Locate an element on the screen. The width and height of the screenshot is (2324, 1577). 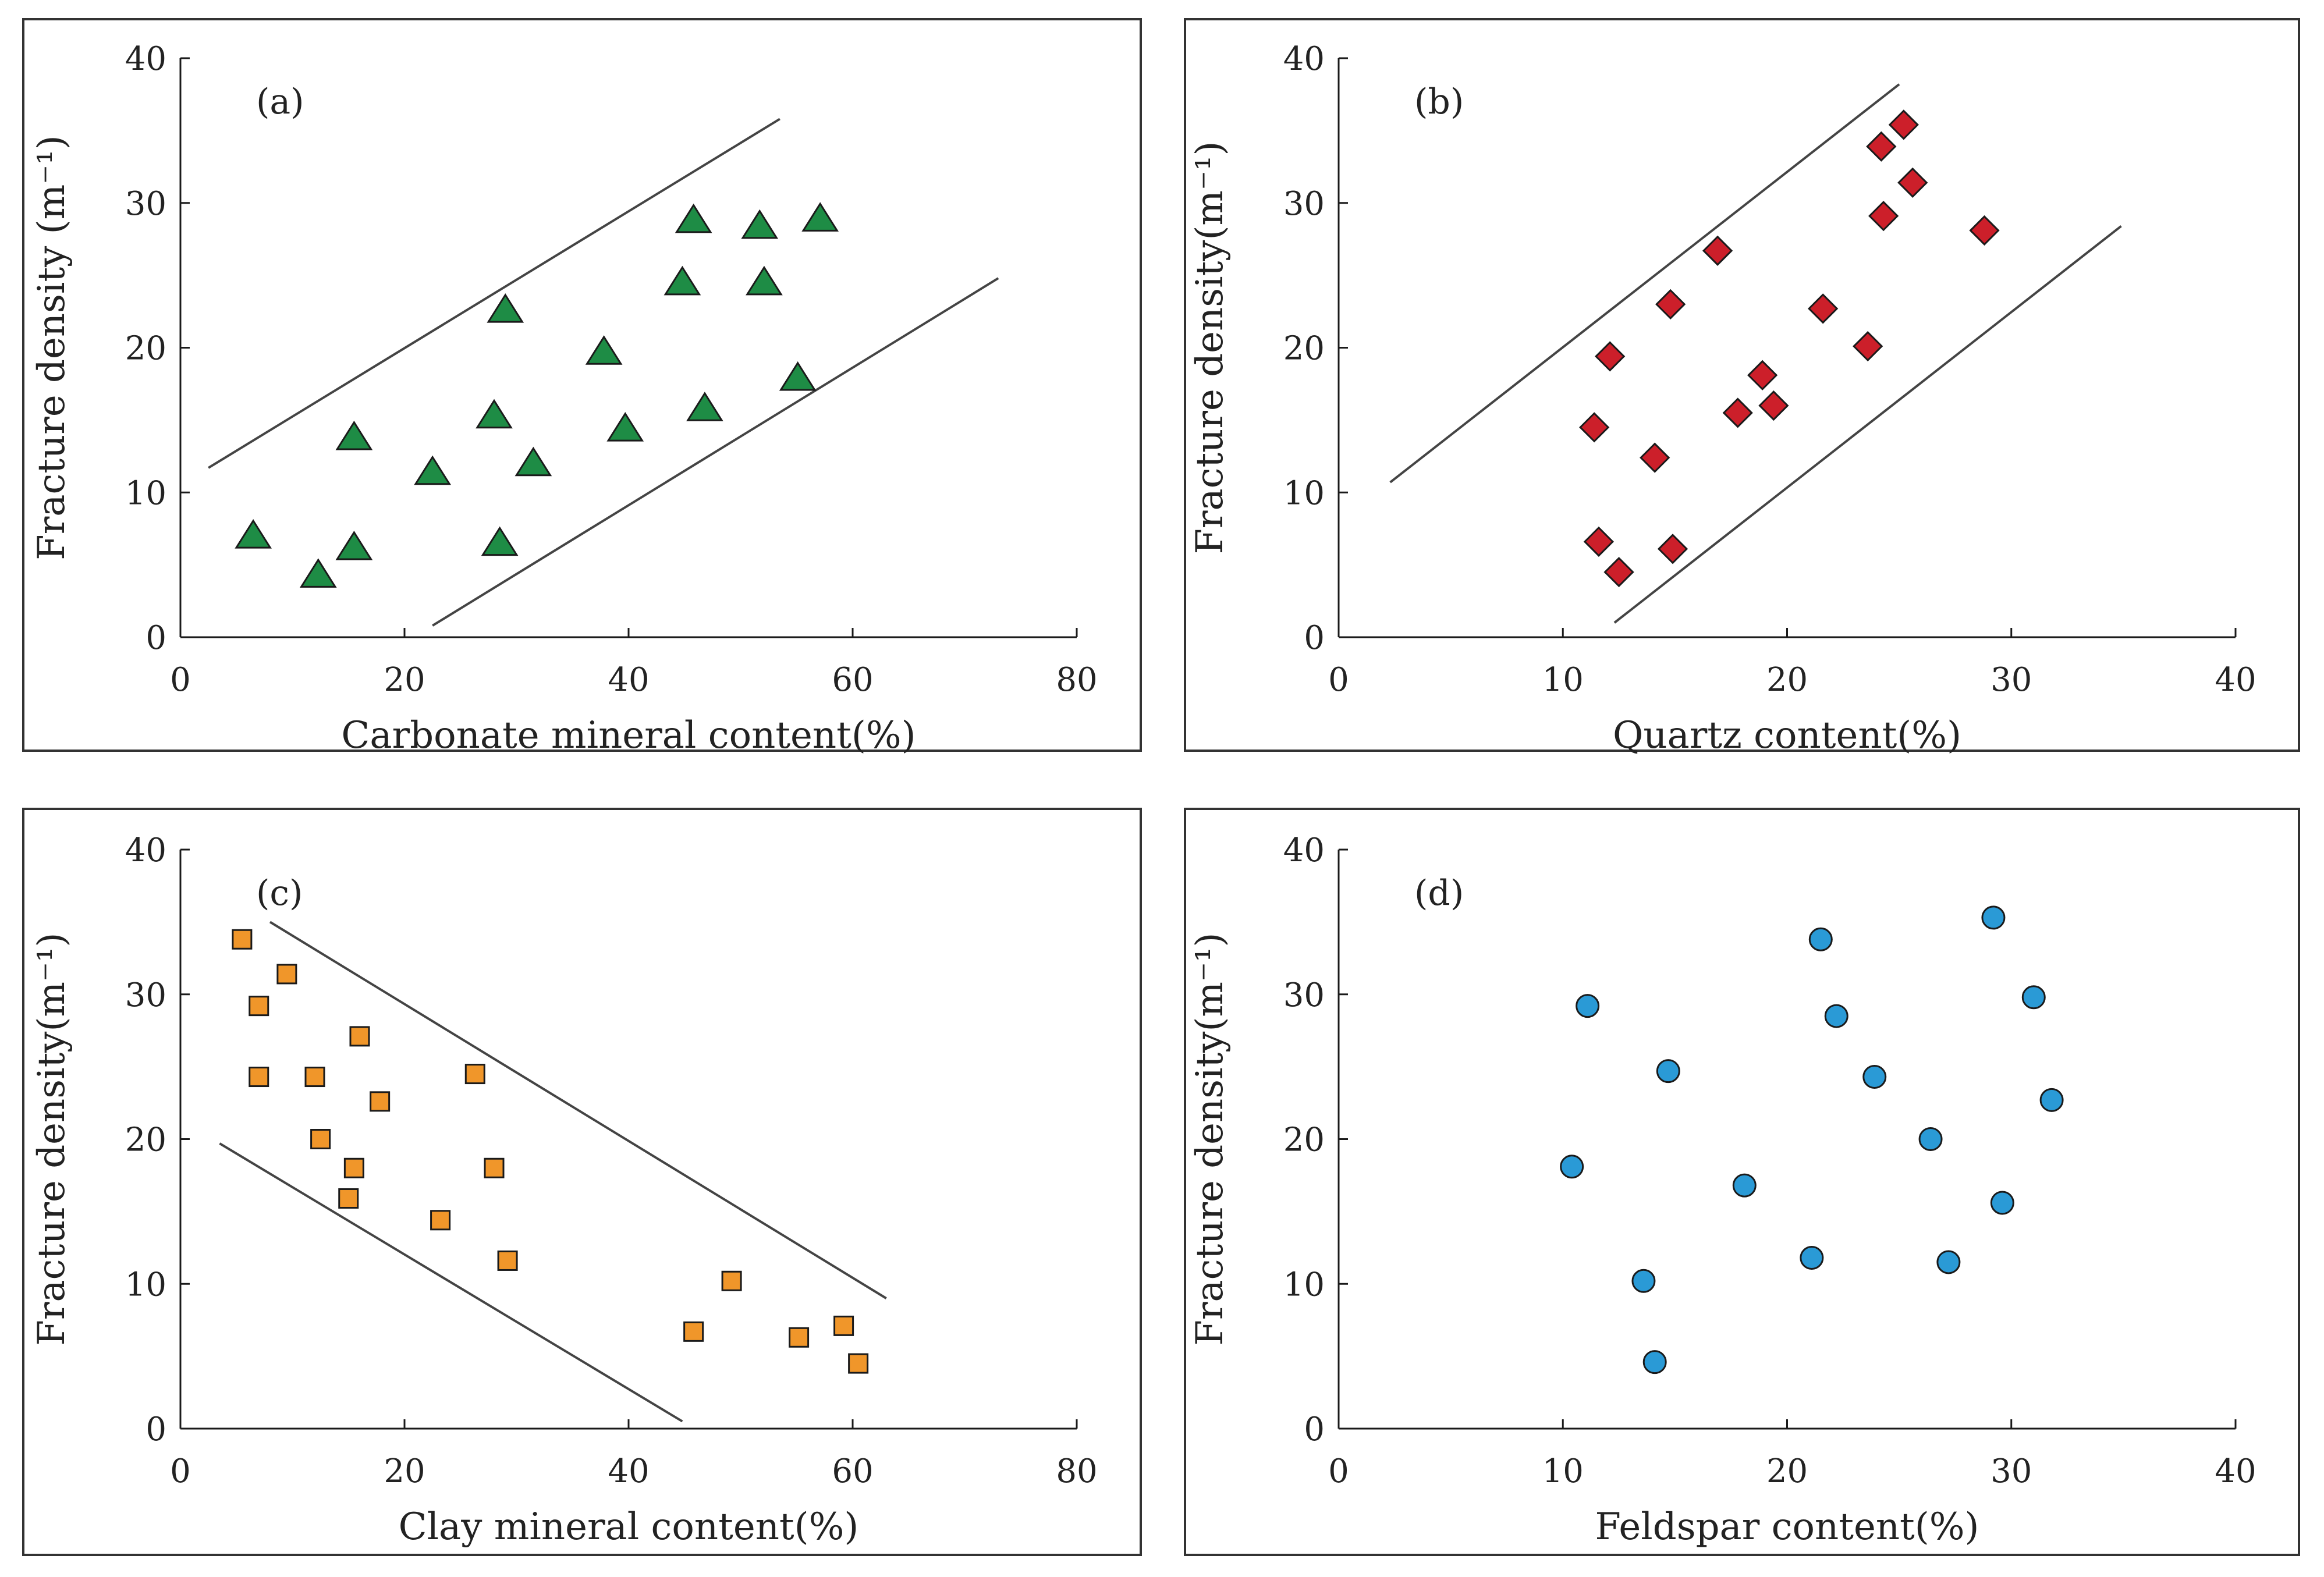
panel-b-x-tick-label: 30 is located at coordinates (2012, 680).